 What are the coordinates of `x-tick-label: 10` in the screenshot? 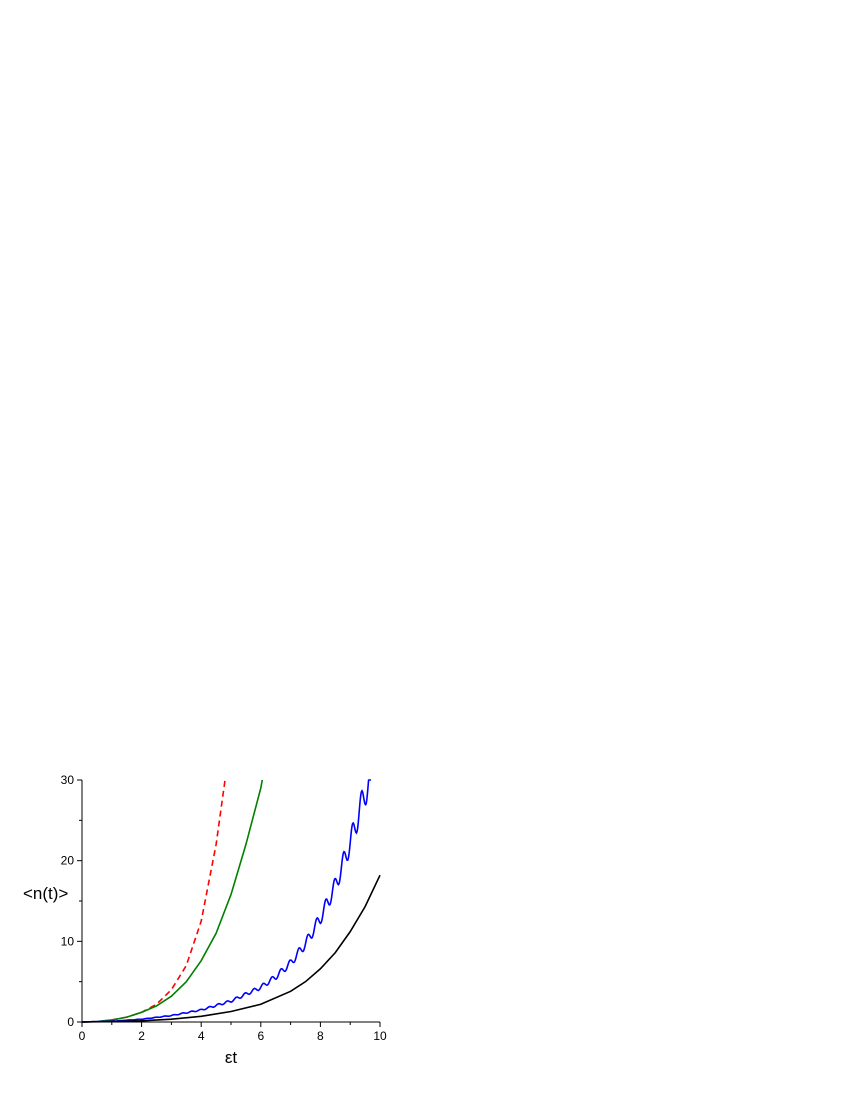 It's located at (380, 1036).